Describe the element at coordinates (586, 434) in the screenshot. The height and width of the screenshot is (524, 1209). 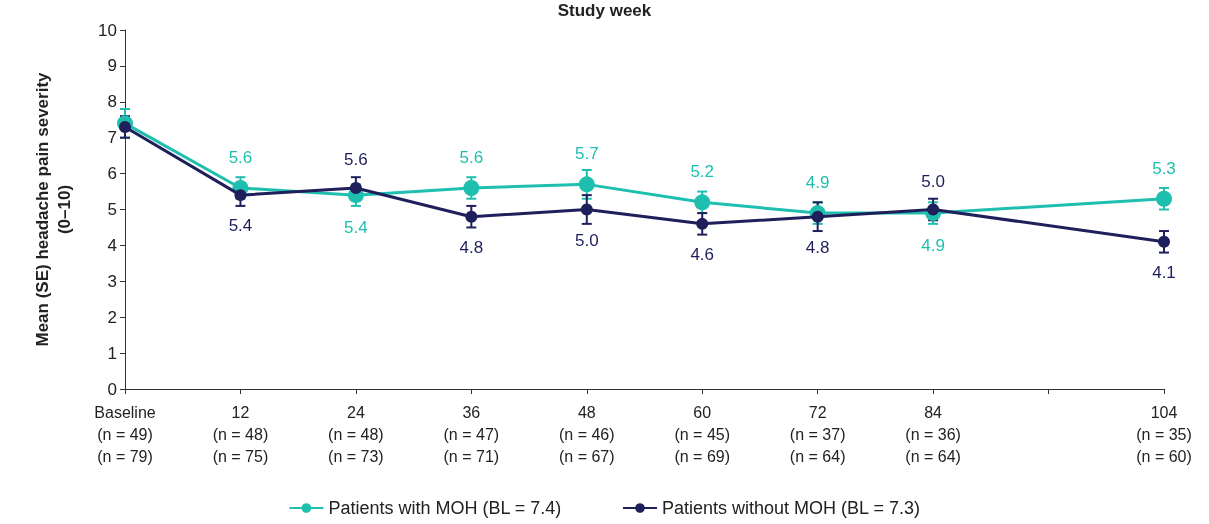
I see `x-tick-label: 48 (n = 46) (n = 67)` at that location.